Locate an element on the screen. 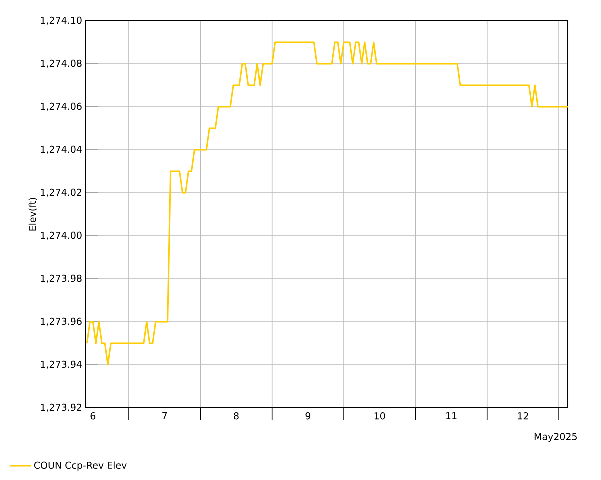 The width and height of the screenshot is (601, 480). legend-label: COUN Ccp-Rev Elev is located at coordinates (80, 466).